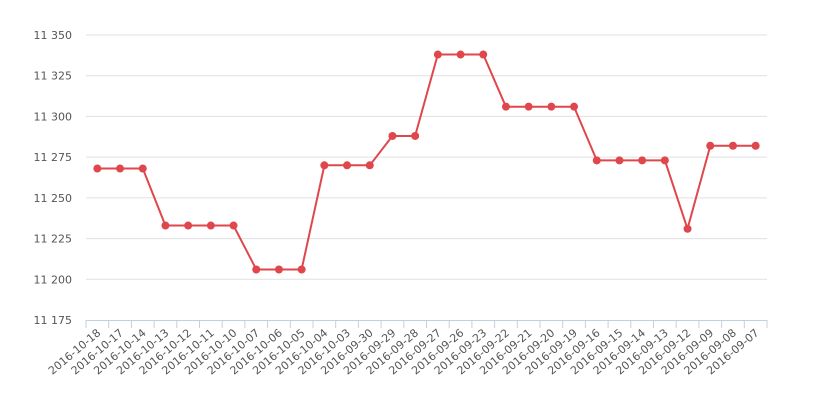  I want to click on y-tick-label: 11 250, so click(53, 198).